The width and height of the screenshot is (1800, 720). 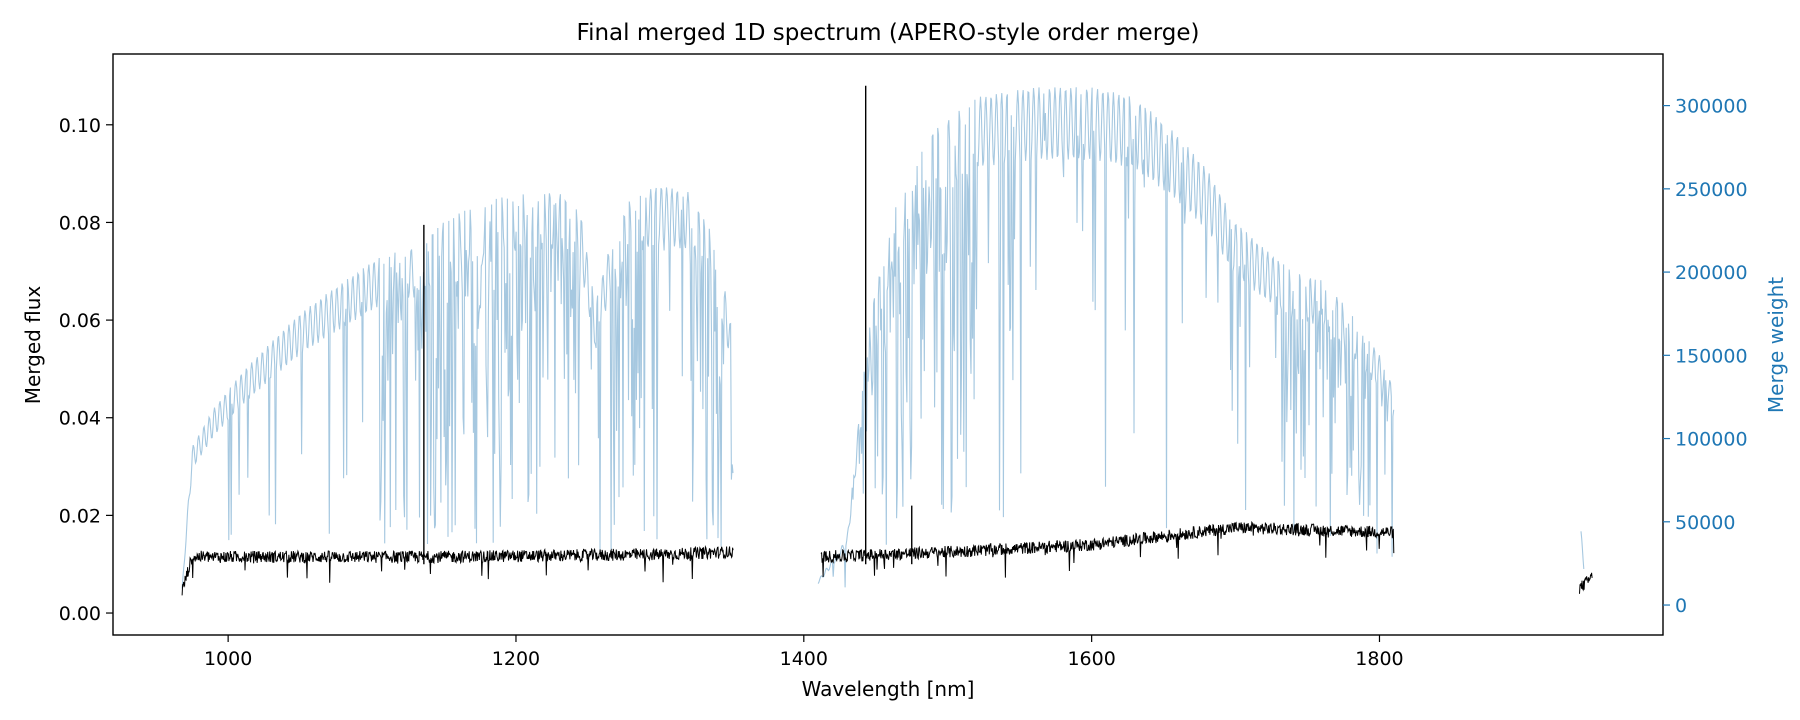 I want to click on right-tick-label: 300000, so click(x=1711, y=107).